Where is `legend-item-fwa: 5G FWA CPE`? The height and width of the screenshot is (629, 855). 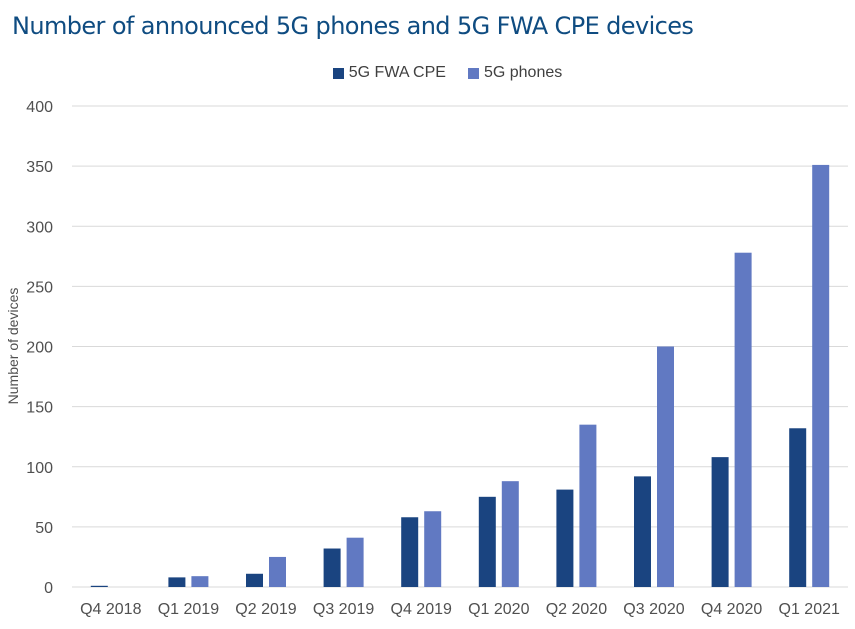 legend-item-fwa: 5G FWA CPE is located at coordinates (389, 73).